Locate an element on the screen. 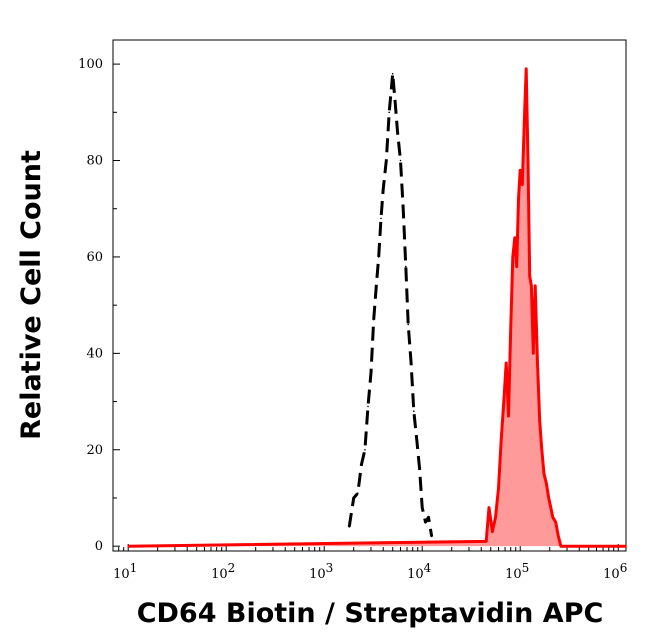 The image size is (646, 641). x-axis-title: CD64 Biotin / Streptavidin APC is located at coordinates (370, 613).